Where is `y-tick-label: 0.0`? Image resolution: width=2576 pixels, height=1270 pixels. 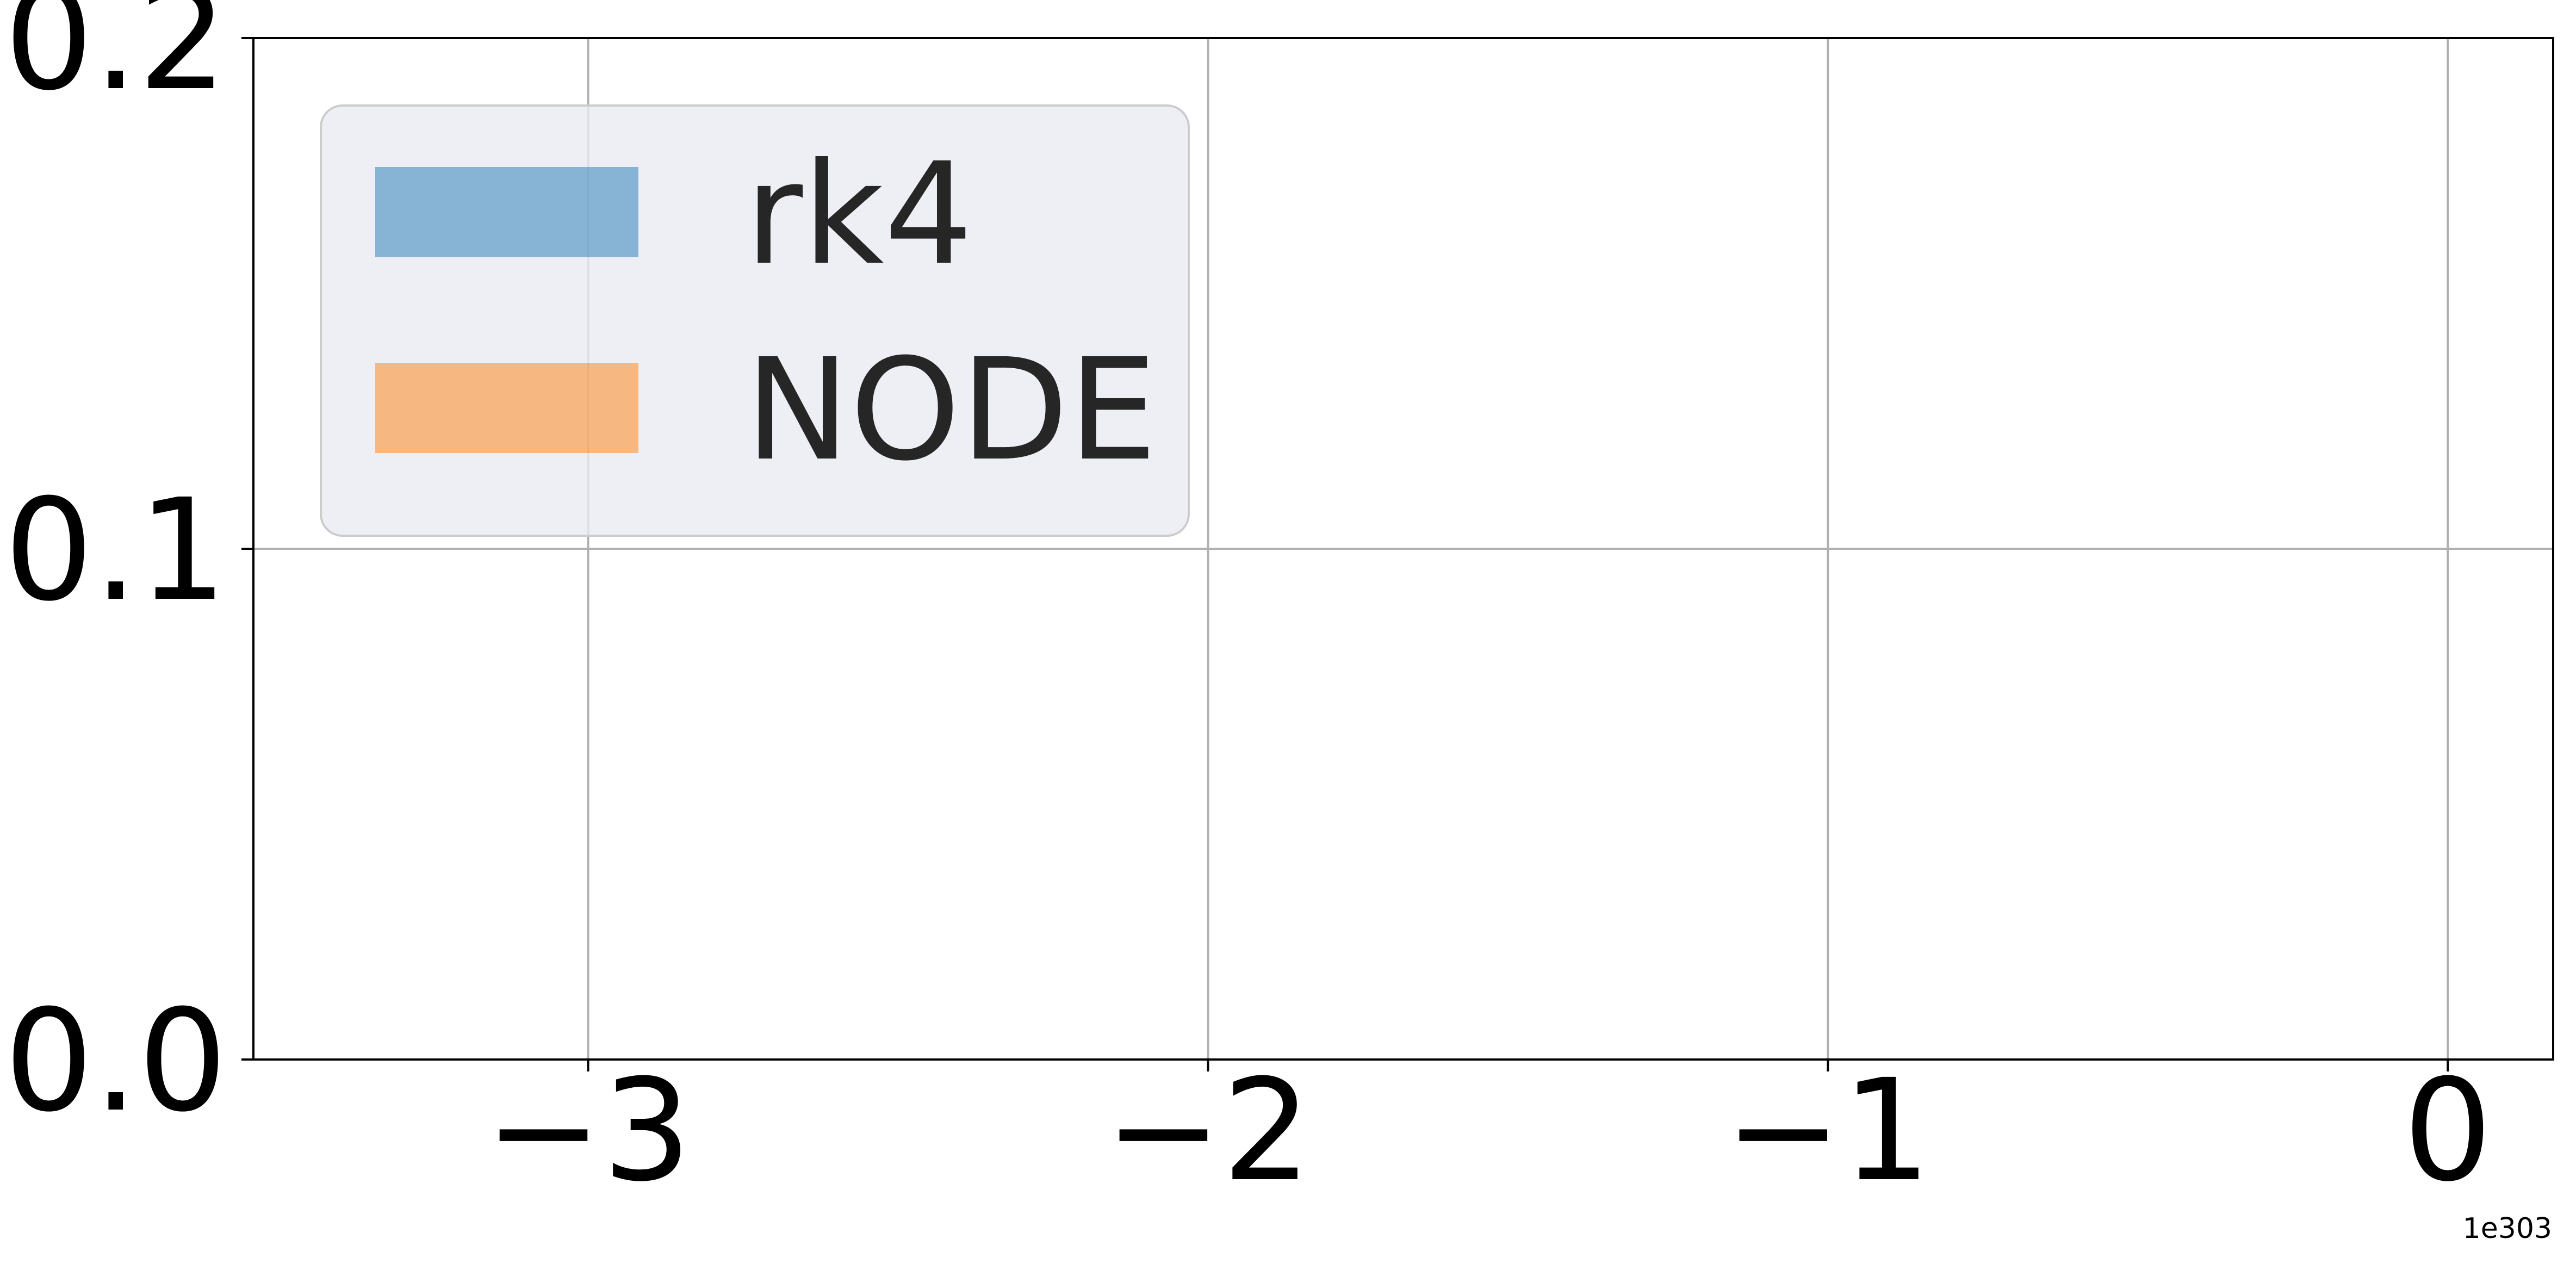
y-tick-label: 0.0 is located at coordinates (115, 1061).